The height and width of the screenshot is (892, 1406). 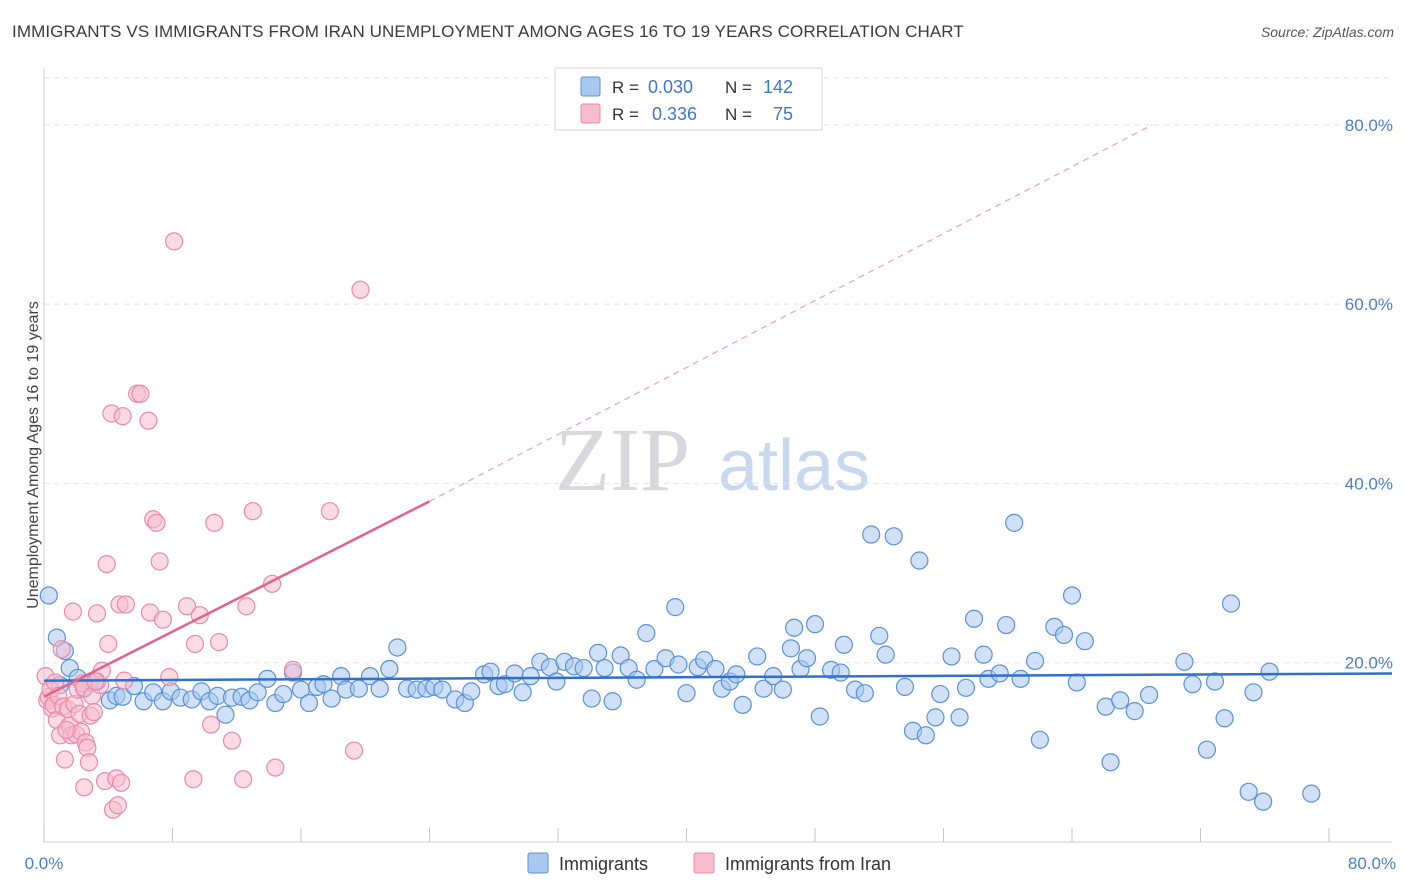 I want to click on y-tick-labels: 20.0% 40.0% 60.0% 80.0%, so click(x=1369, y=394).